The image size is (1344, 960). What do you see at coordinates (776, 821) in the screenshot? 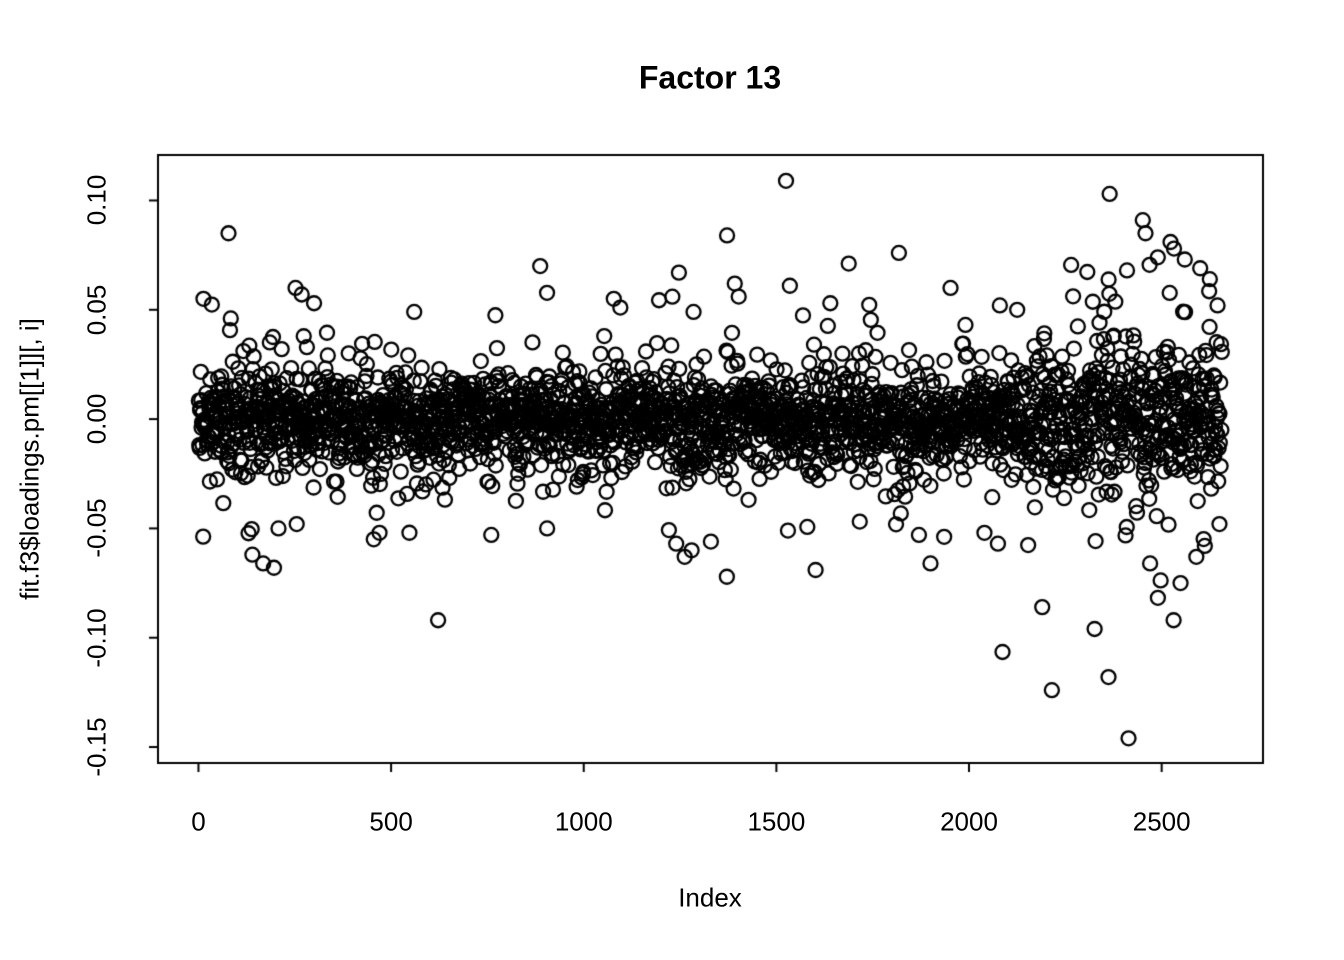
I see `x-tick-label: 1500` at bounding box center [776, 821].